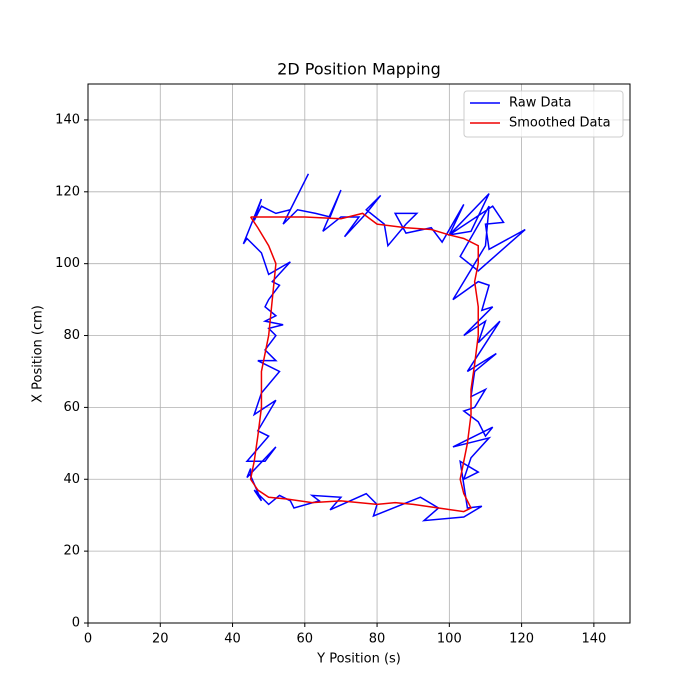 The width and height of the screenshot is (700, 700). Describe the element at coordinates (543, 114) in the screenshot. I see `legend-box` at that location.